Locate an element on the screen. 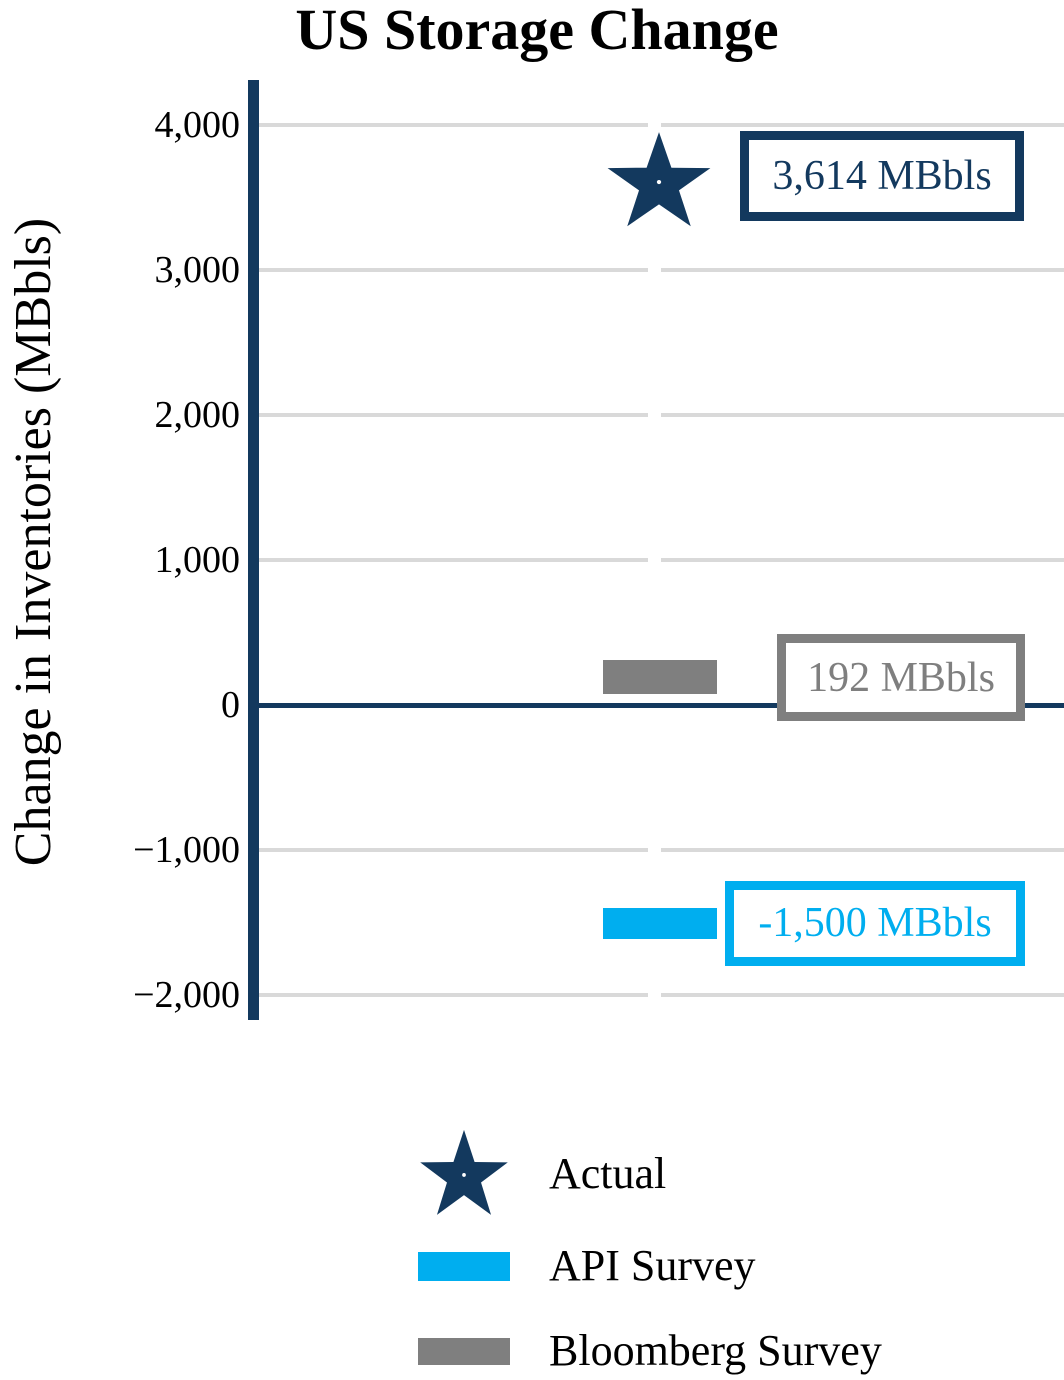 The image size is (1064, 1380). legend: Actual API Survey Bloomberg Survey is located at coordinates (650, 1253).